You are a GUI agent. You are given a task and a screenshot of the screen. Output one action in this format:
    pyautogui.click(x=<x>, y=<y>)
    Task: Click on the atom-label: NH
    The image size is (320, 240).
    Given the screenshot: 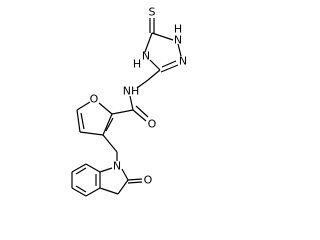 What is the action you would take?
    pyautogui.click(x=131, y=91)
    